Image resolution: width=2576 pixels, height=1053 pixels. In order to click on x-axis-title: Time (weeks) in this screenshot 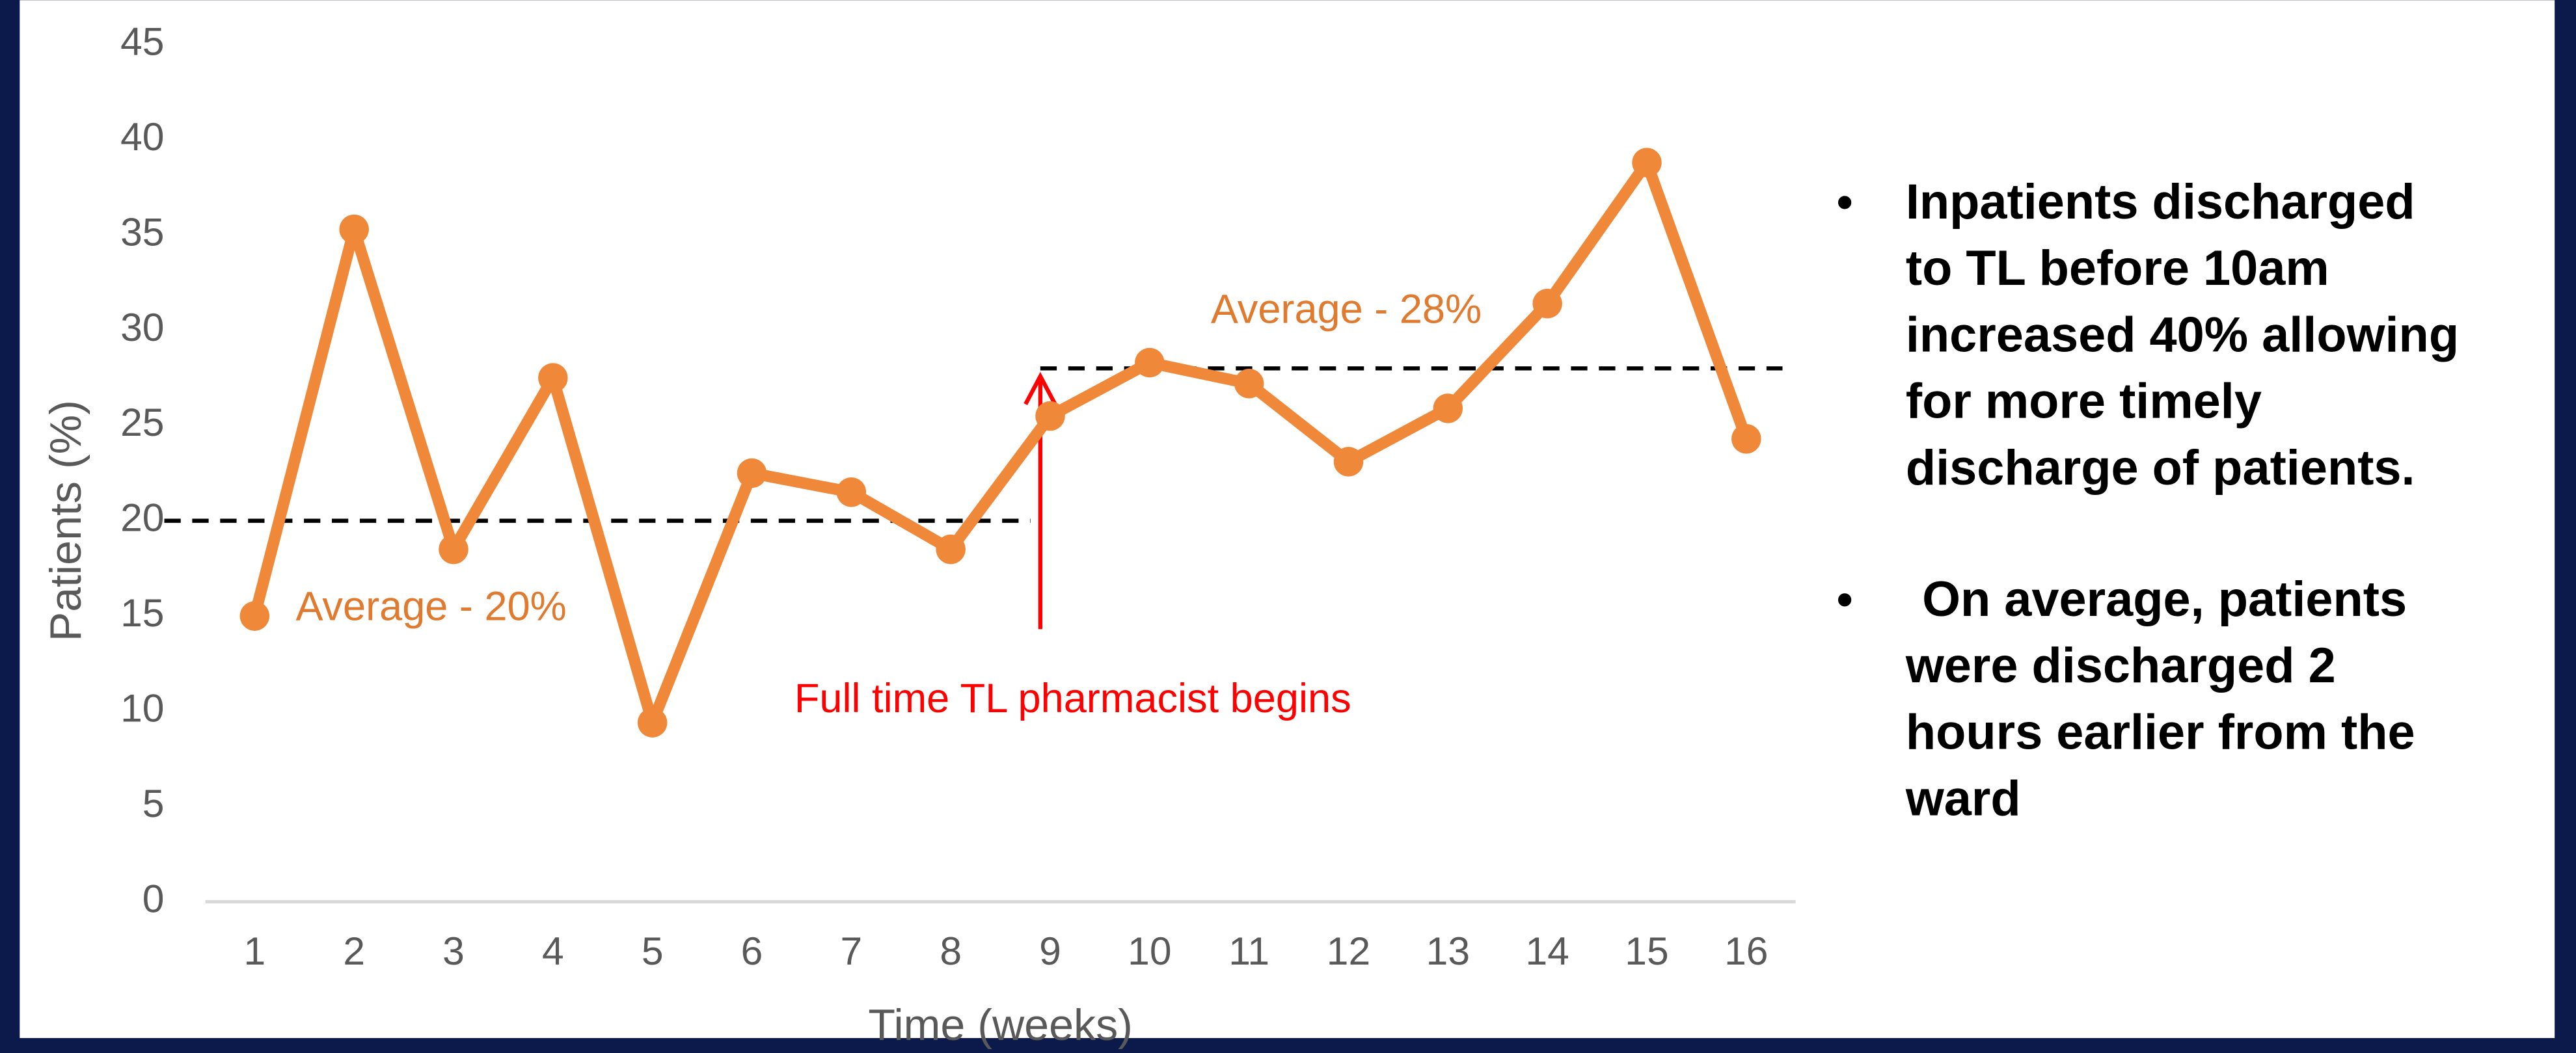, I will do `click(1000, 1025)`.